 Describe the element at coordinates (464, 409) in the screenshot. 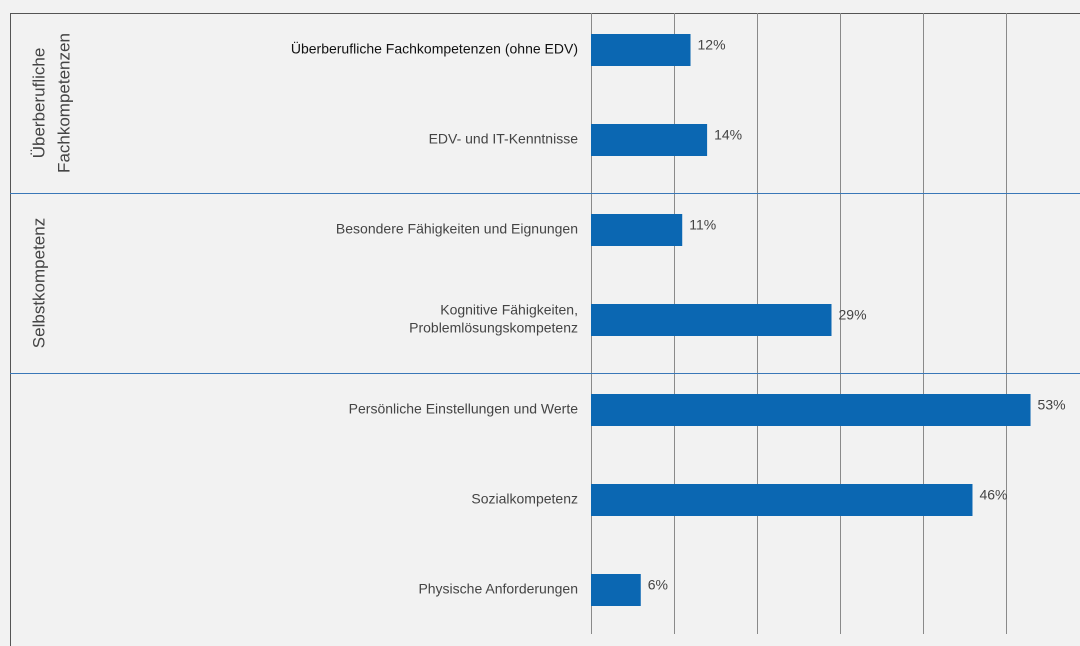

I see `category-label: Persönliche Einstellungen und Werte` at that location.